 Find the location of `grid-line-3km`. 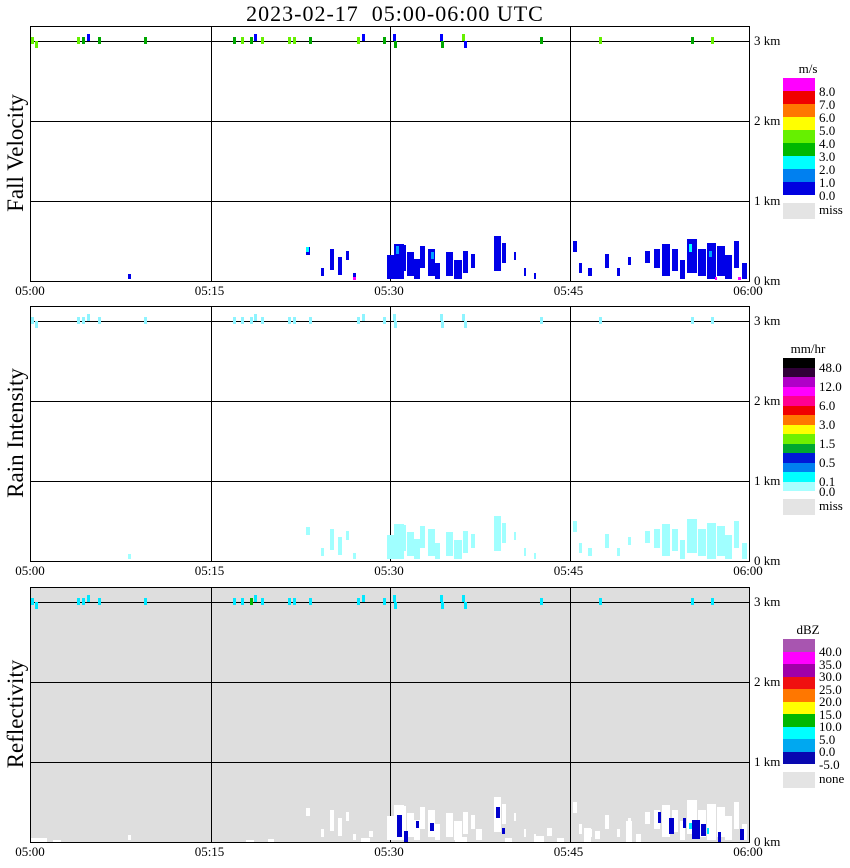

grid-line-3km is located at coordinates (390, 41).